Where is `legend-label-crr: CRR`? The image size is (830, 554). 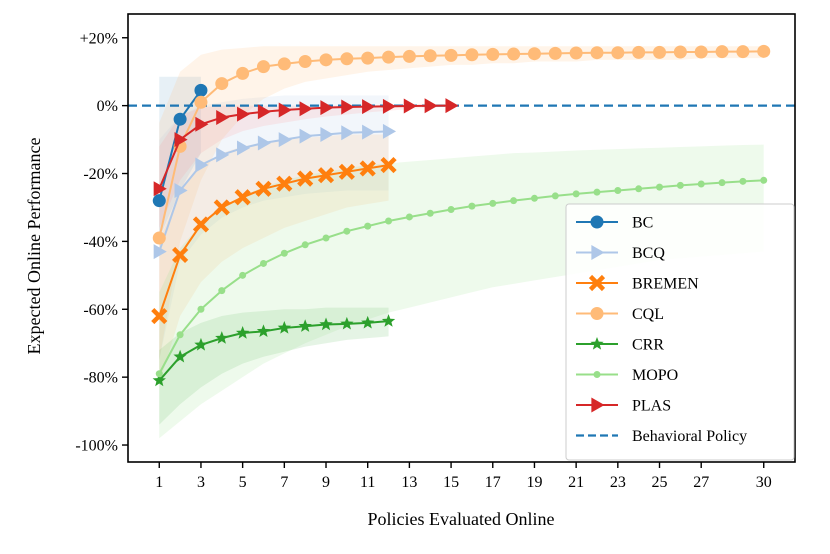
legend-label-crr: CRR is located at coordinates (648, 345).